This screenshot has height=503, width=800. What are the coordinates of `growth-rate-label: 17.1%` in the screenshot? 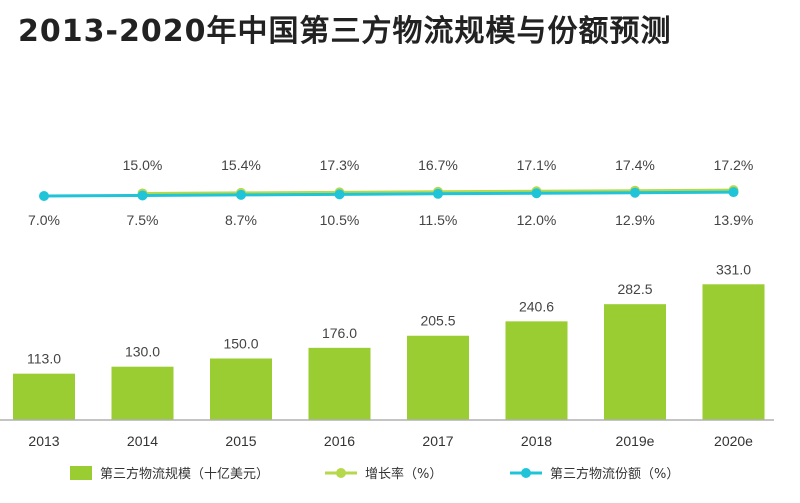 It's located at (537, 165).